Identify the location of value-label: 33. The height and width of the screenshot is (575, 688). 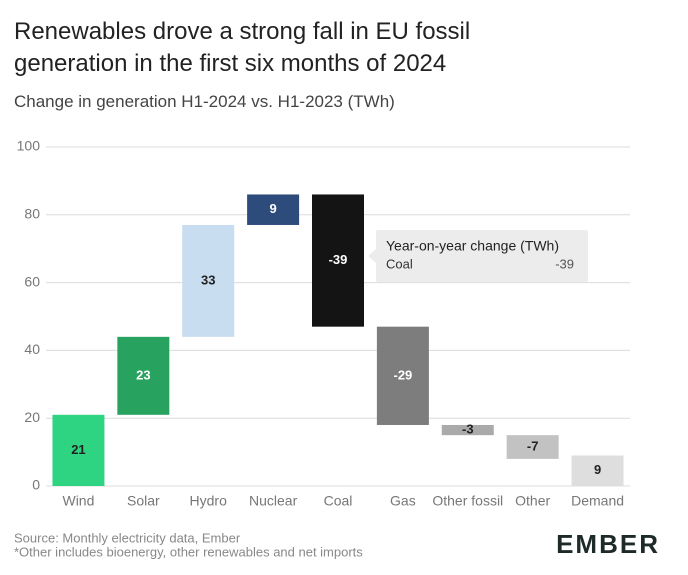
(208, 279).